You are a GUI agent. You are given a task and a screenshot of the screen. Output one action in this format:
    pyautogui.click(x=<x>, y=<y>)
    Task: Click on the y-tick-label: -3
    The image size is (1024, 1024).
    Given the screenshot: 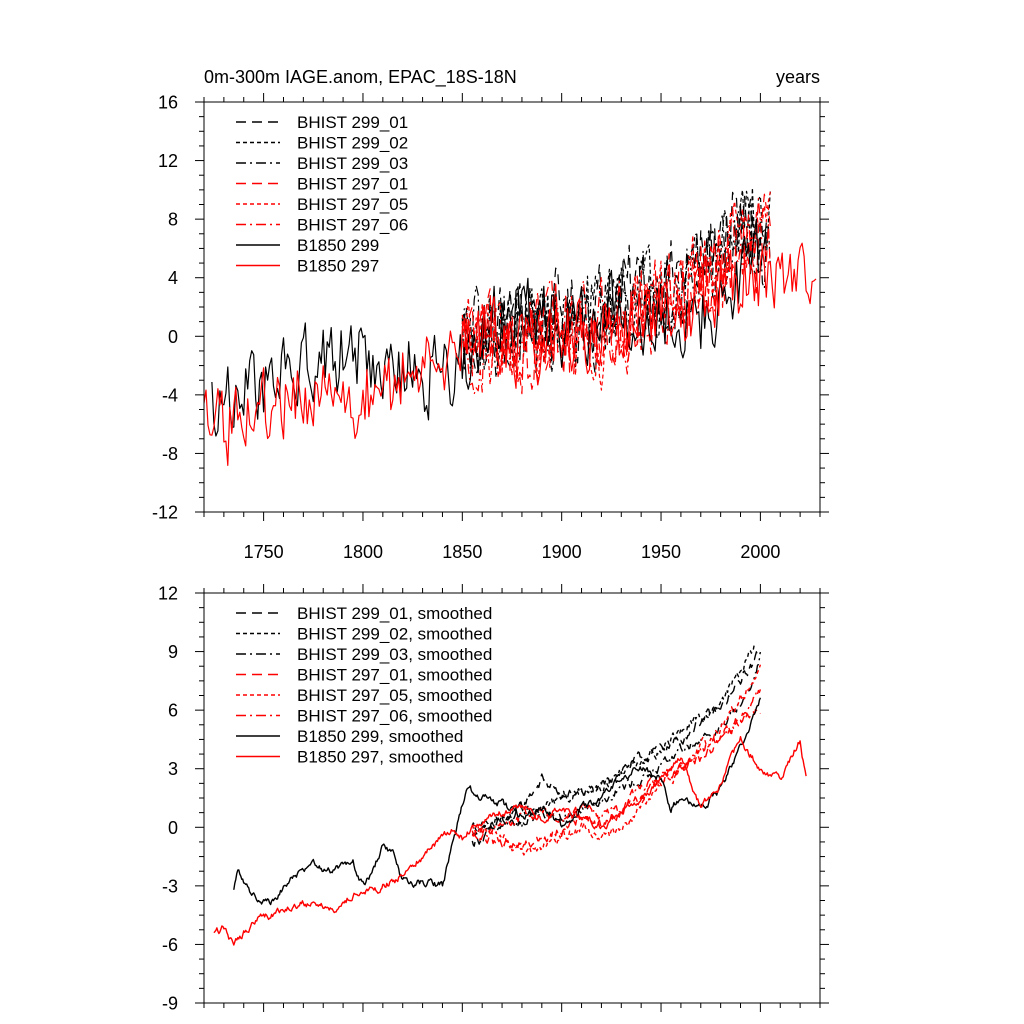 What is the action you would take?
    pyautogui.click(x=170, y=886)
    